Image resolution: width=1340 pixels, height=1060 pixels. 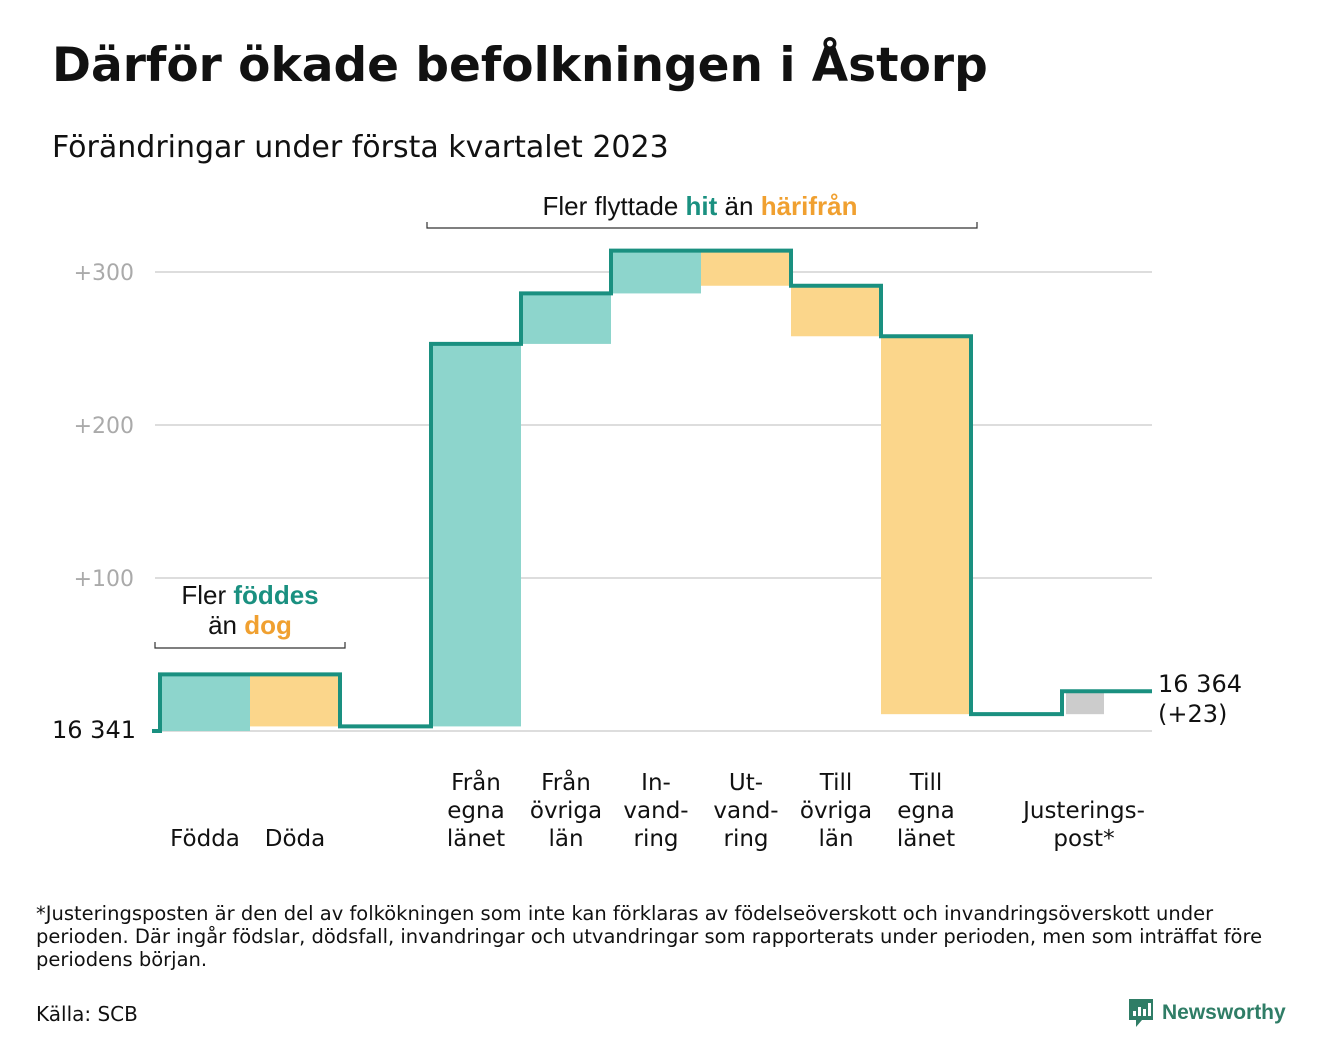 I want to click on chart-title: Därför ökade befolkningen i Åstorp, so click(x=520, y=65).